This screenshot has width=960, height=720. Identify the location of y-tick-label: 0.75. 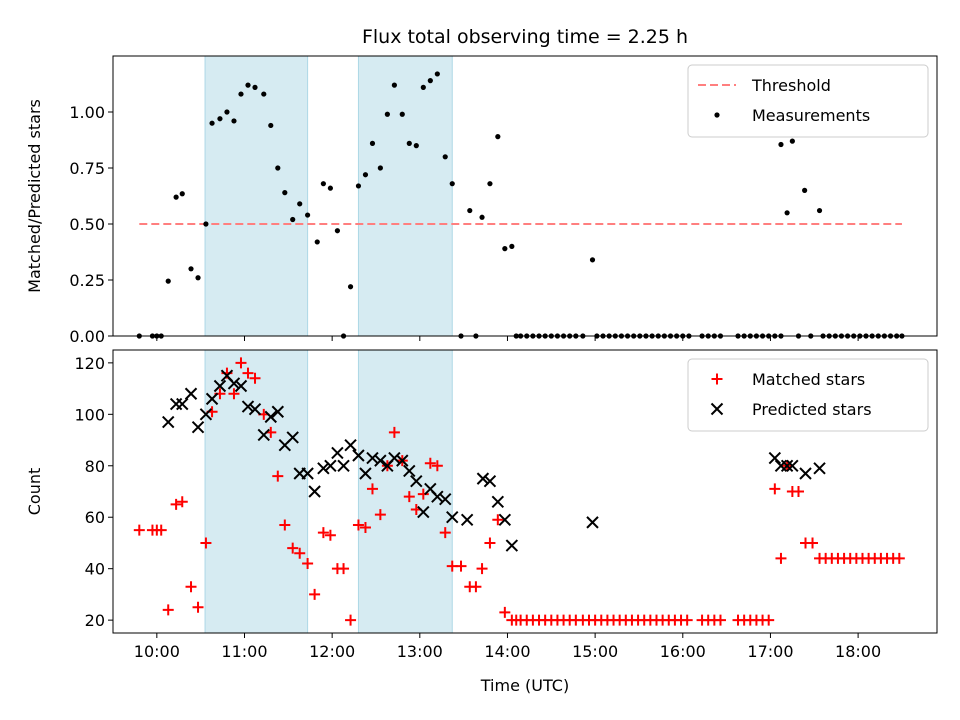
(87, 168).